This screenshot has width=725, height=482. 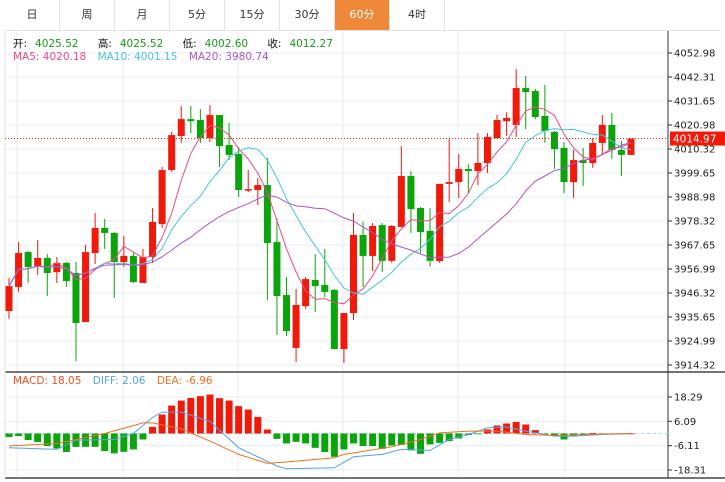 What do you see at coordinates (307, 15) in the screenshot?
I see `tab-30min: 30分` at bounding box center [307, 15].